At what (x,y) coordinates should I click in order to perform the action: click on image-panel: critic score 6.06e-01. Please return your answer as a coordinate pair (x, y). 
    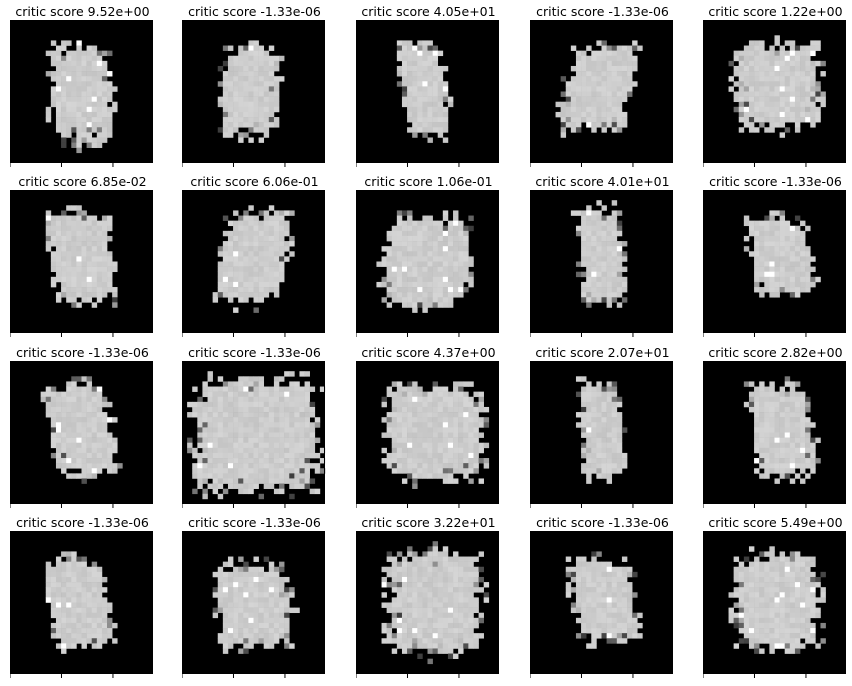
    Looking at the image, I should click on (254, 253).